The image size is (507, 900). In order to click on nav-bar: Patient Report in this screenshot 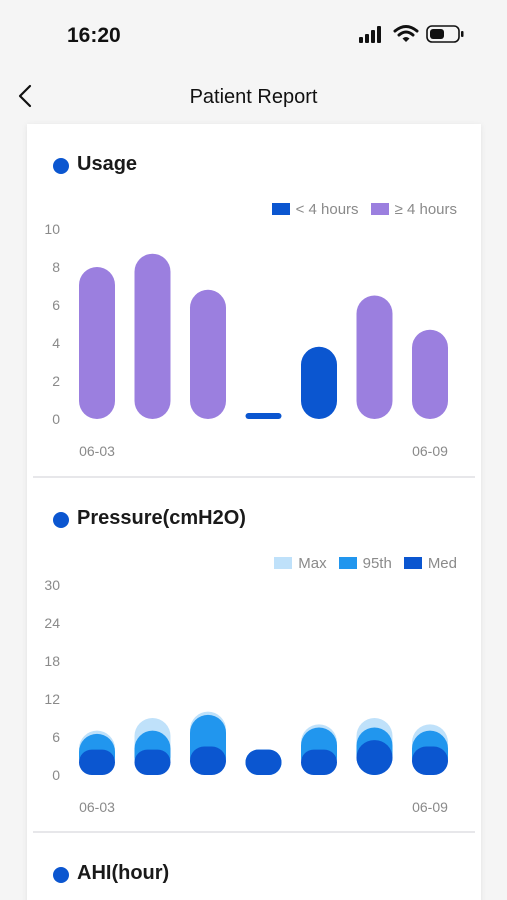, I will do `click(253, 97)`.